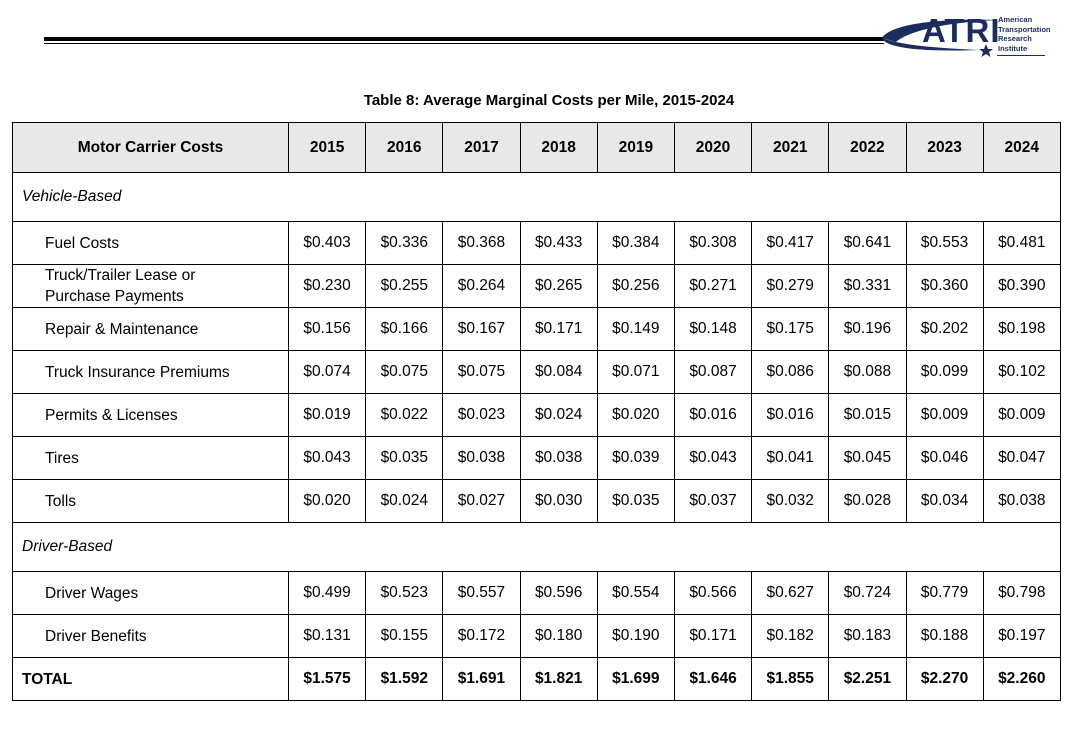 Image resolution: width=1078 pixels, height=738 pixels. What do you see at coordinates (944, 147) in the screenshot?
I see `header-cell-year: 2023` at bounding box center [944, 147].